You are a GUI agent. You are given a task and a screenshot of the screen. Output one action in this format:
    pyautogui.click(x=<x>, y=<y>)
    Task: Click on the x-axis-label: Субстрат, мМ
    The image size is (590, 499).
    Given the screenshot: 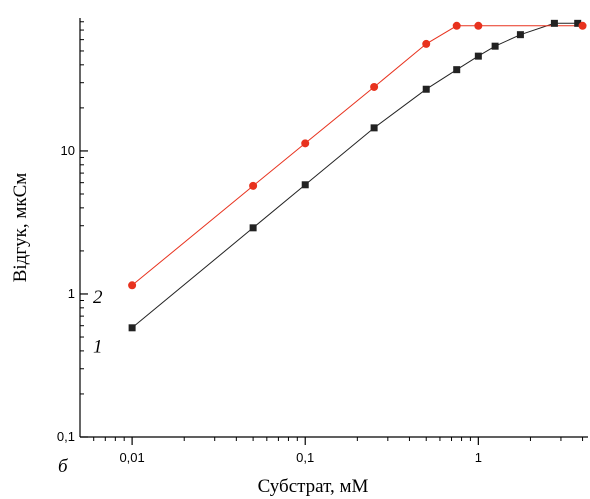 What is the action you would take?
    pyautogui.click(x=313, y=486)
    